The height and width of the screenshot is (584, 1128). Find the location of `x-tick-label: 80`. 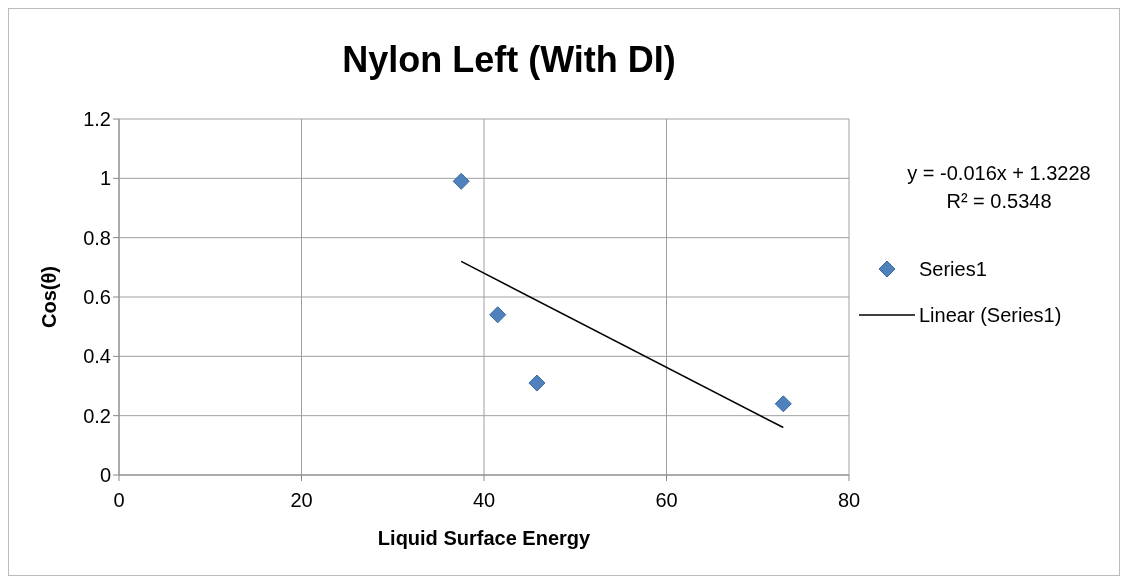

x-tick-label: 80 is located at coordinates (849, 500).